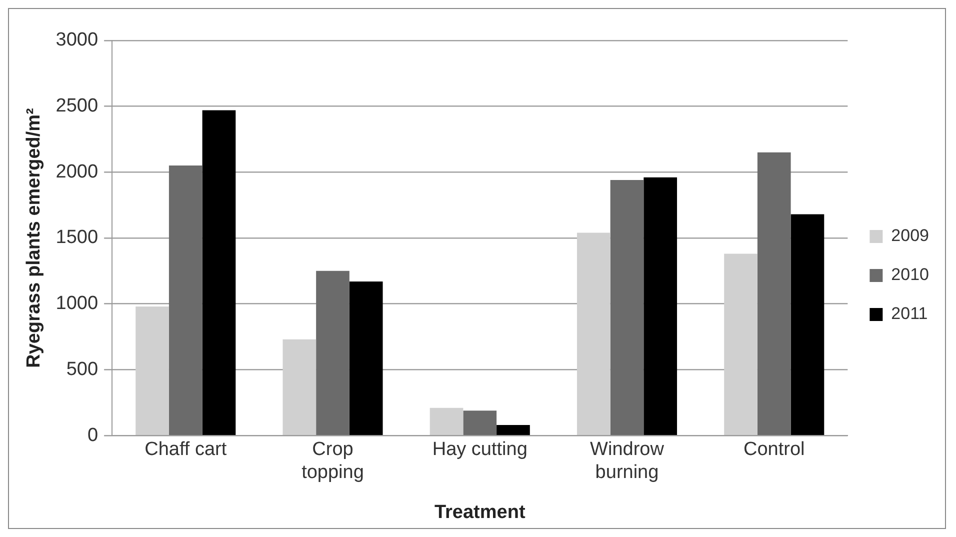  I want to click on y-tick-label: 3000, so click(77, 40).